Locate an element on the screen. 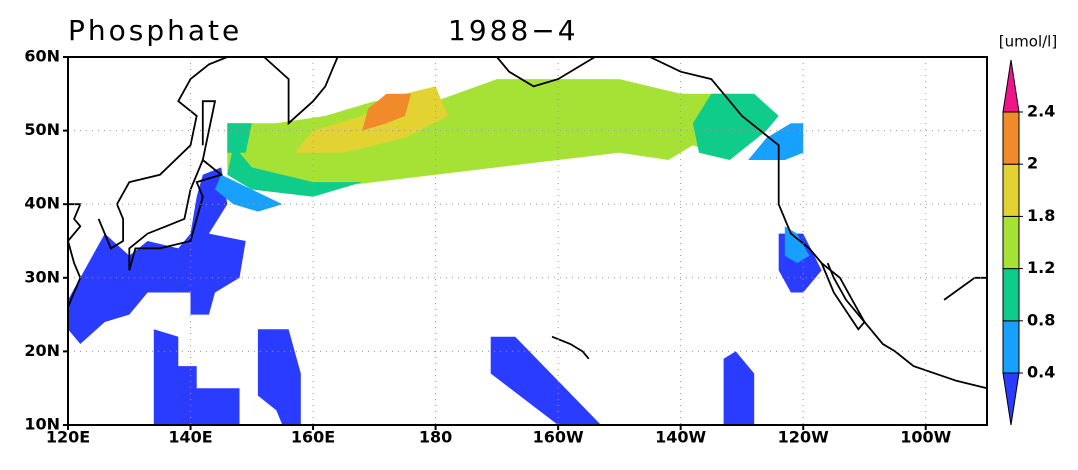 The width and height of the screenshot is (1078, 470). y-tick-label: 50N is located at coordinates (42, 129).